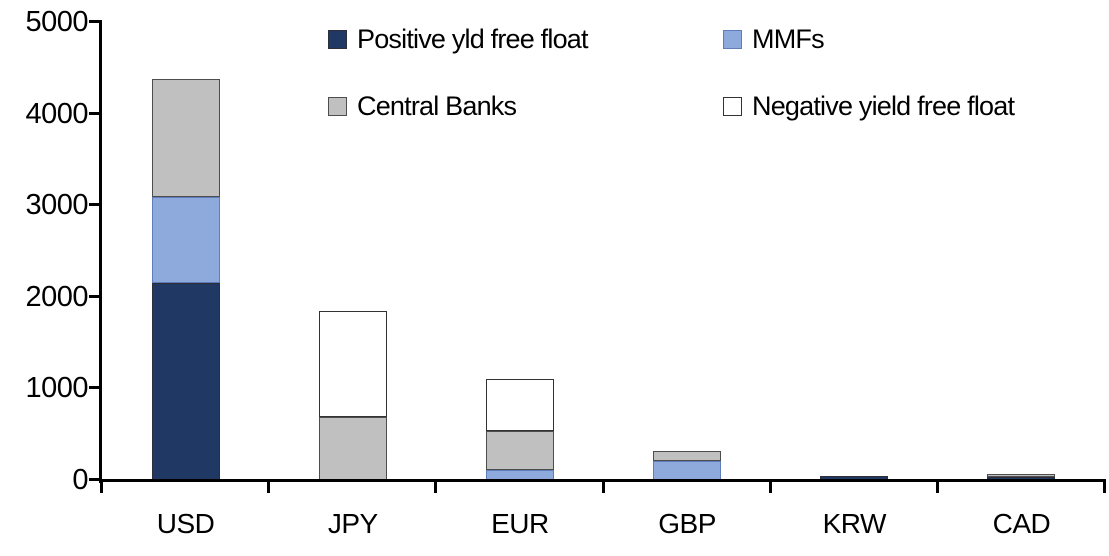 Image resolution: width=1109 pixels, height=556 pixels. What do you see at coordinates (1021, 523) in the screenshot?
I see `x-axis-category-label: CAD` at bounding box center [1021, 523].